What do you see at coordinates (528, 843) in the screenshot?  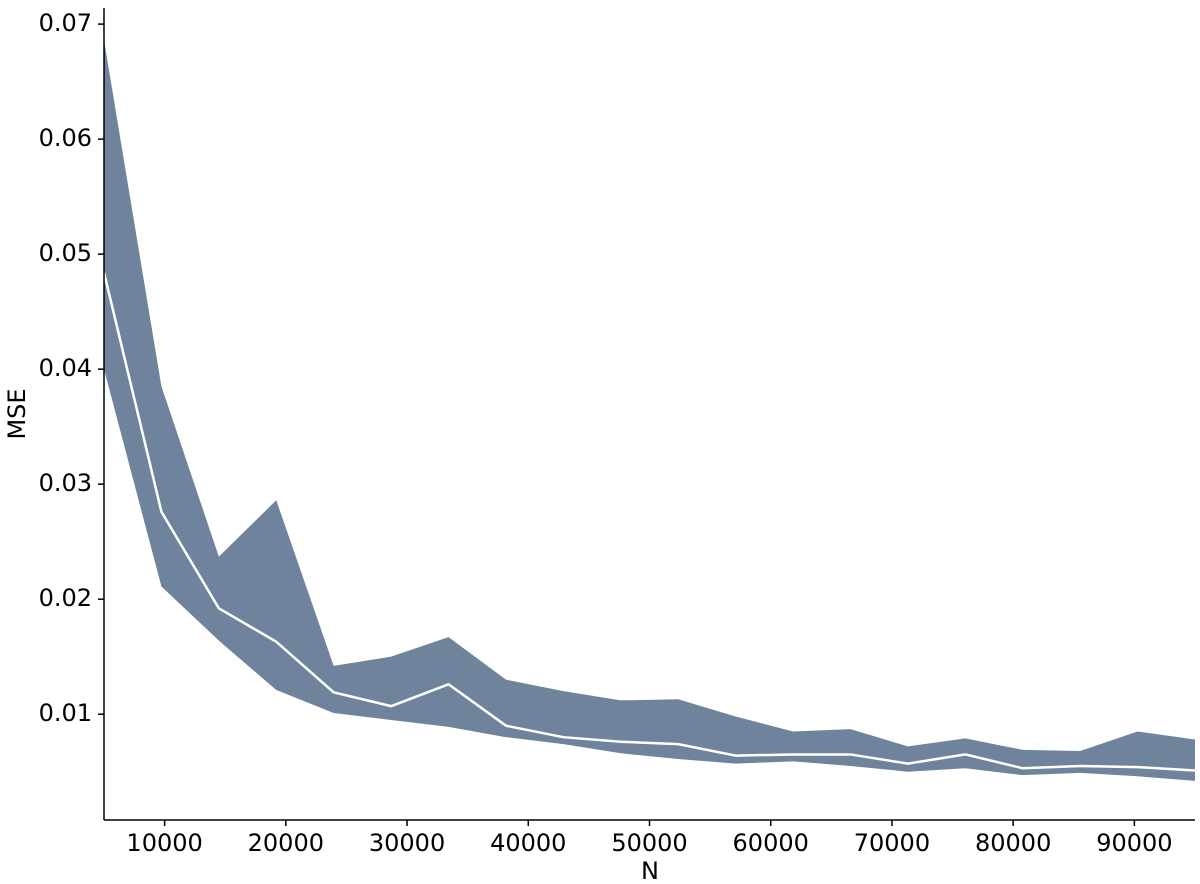 I see `x-tick-label: 40000` at bounding box center [528, 843].